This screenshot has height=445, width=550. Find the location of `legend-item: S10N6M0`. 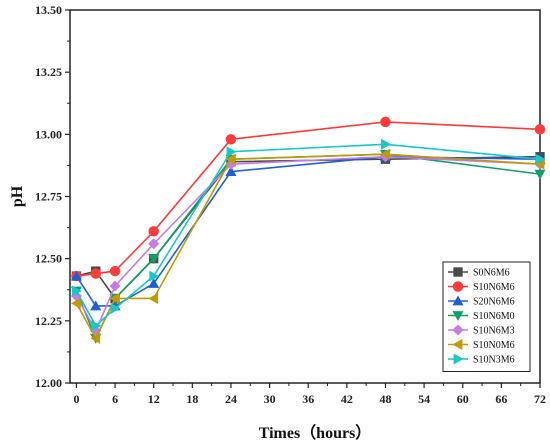

legend-item: S10N6M0 is located at coordinates (481, 316).